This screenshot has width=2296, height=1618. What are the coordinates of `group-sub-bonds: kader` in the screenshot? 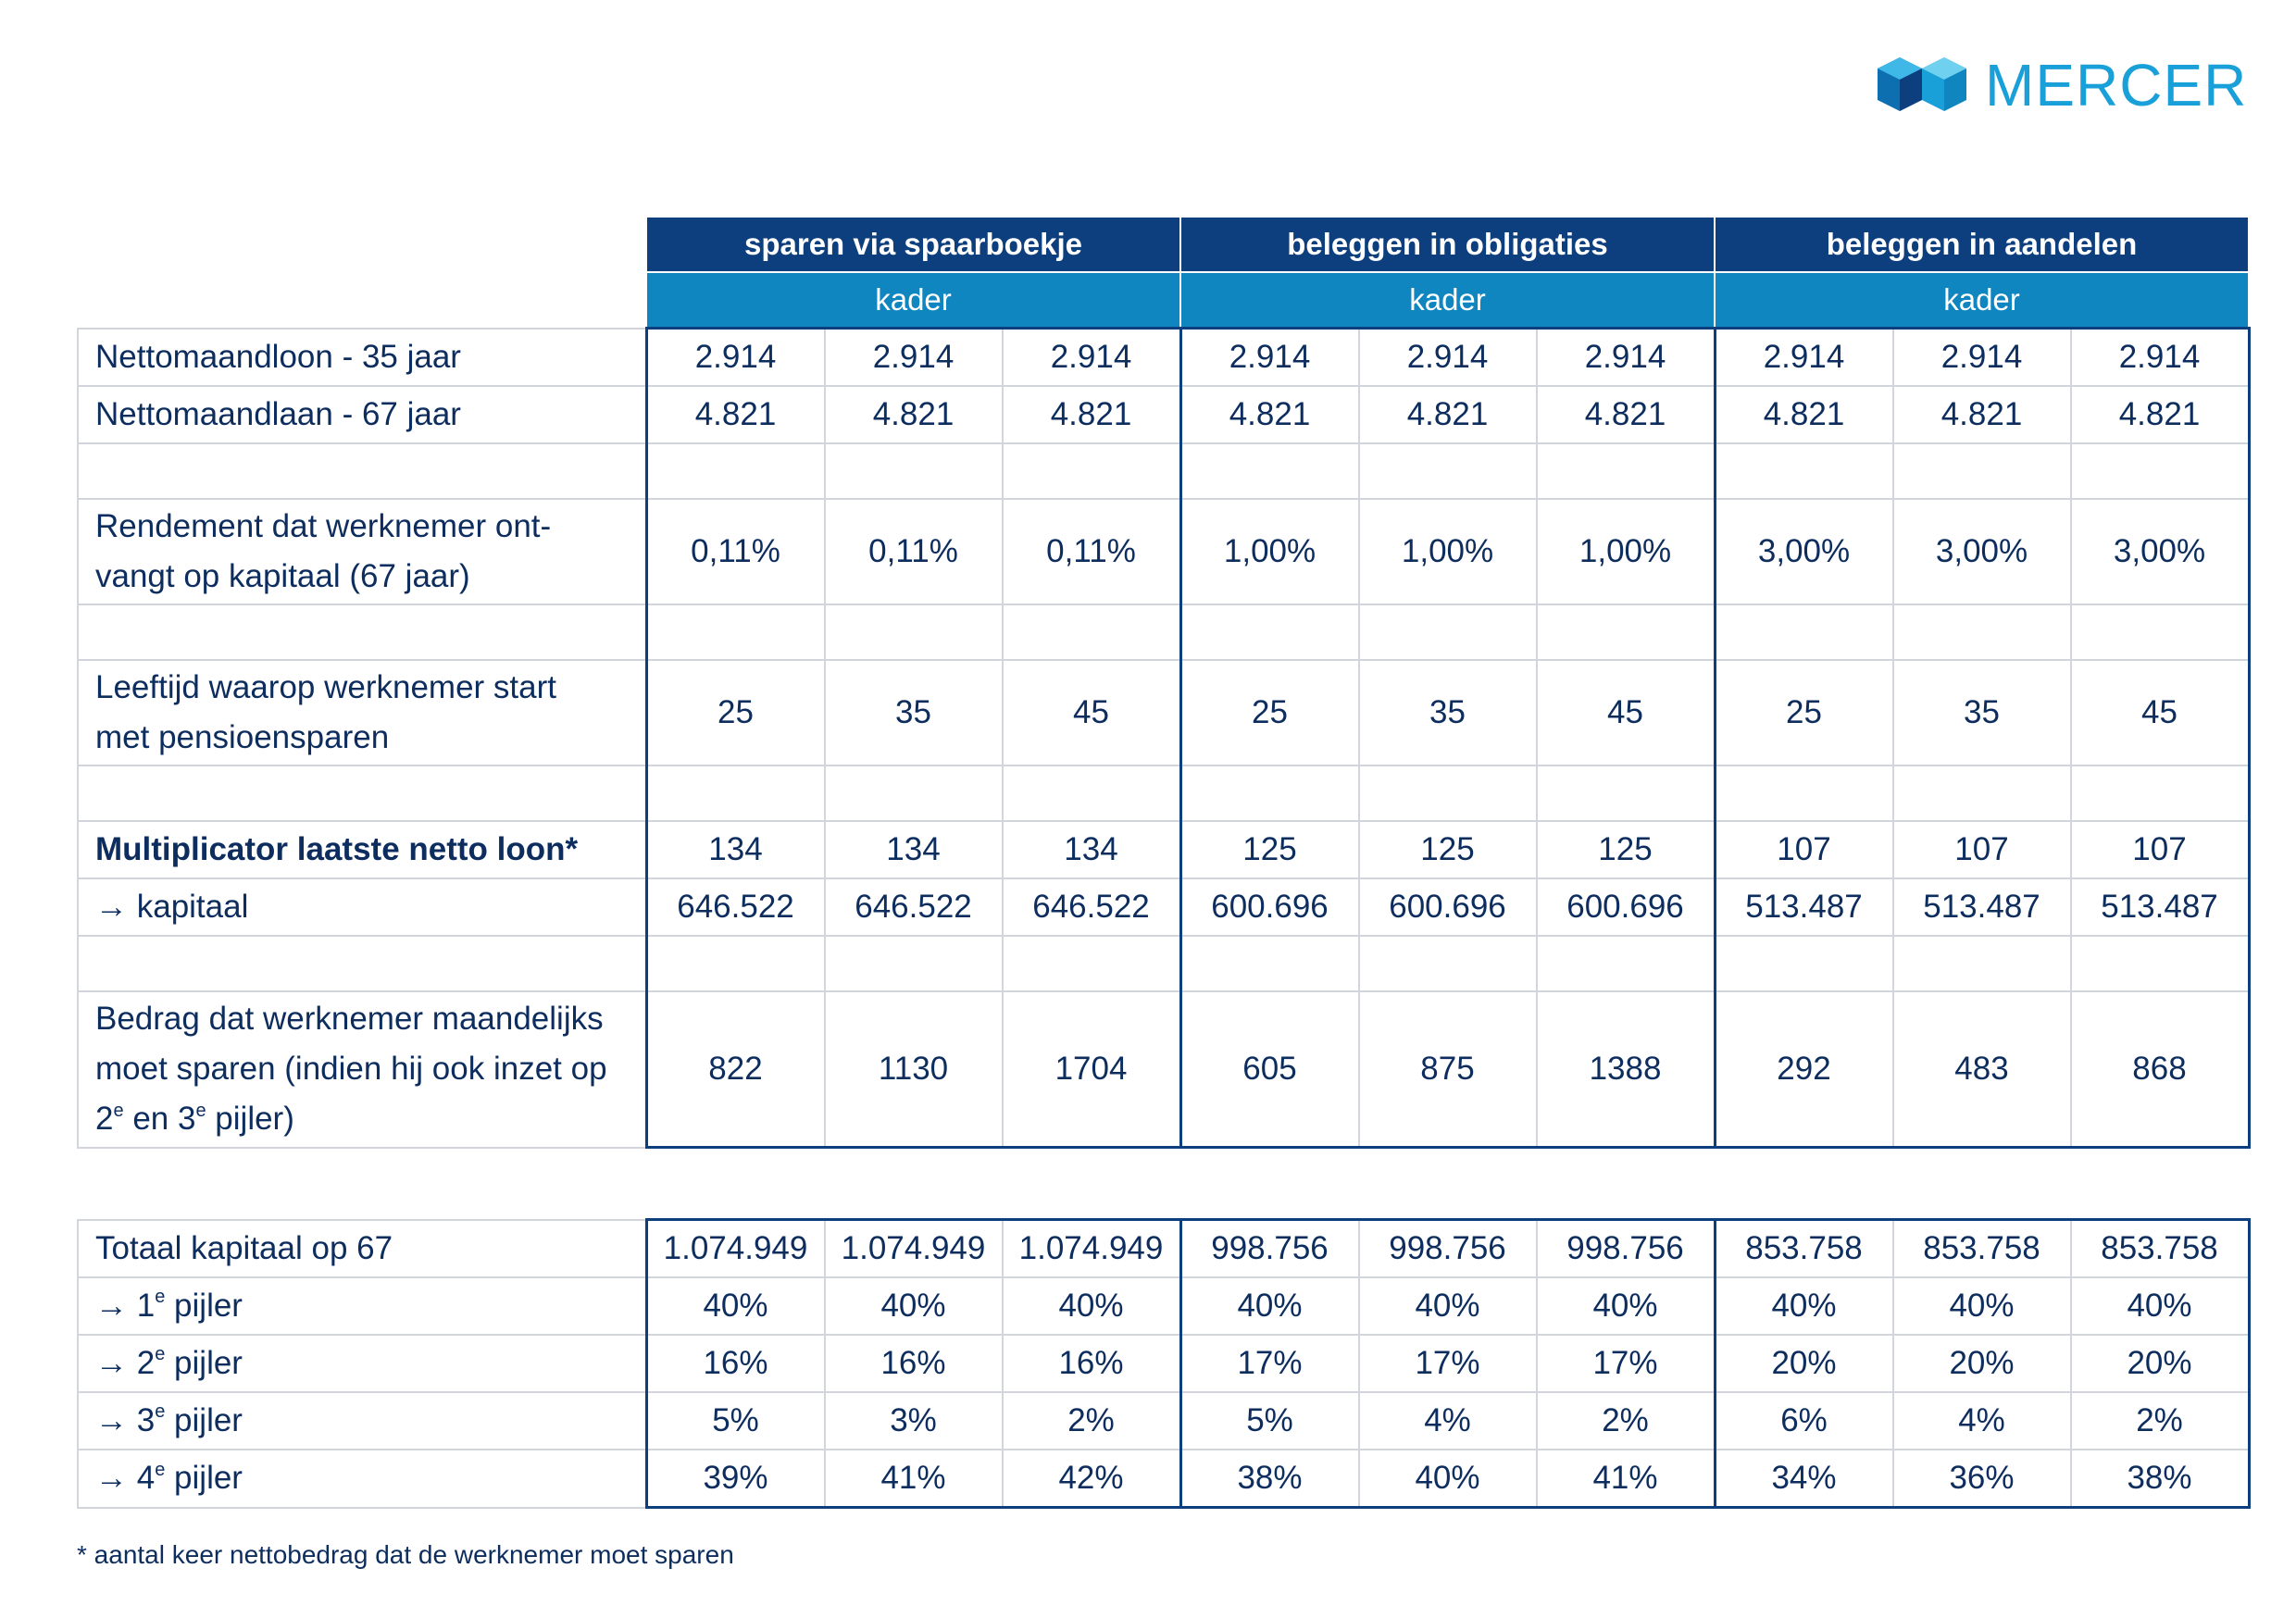 It's located at (1447, 300).